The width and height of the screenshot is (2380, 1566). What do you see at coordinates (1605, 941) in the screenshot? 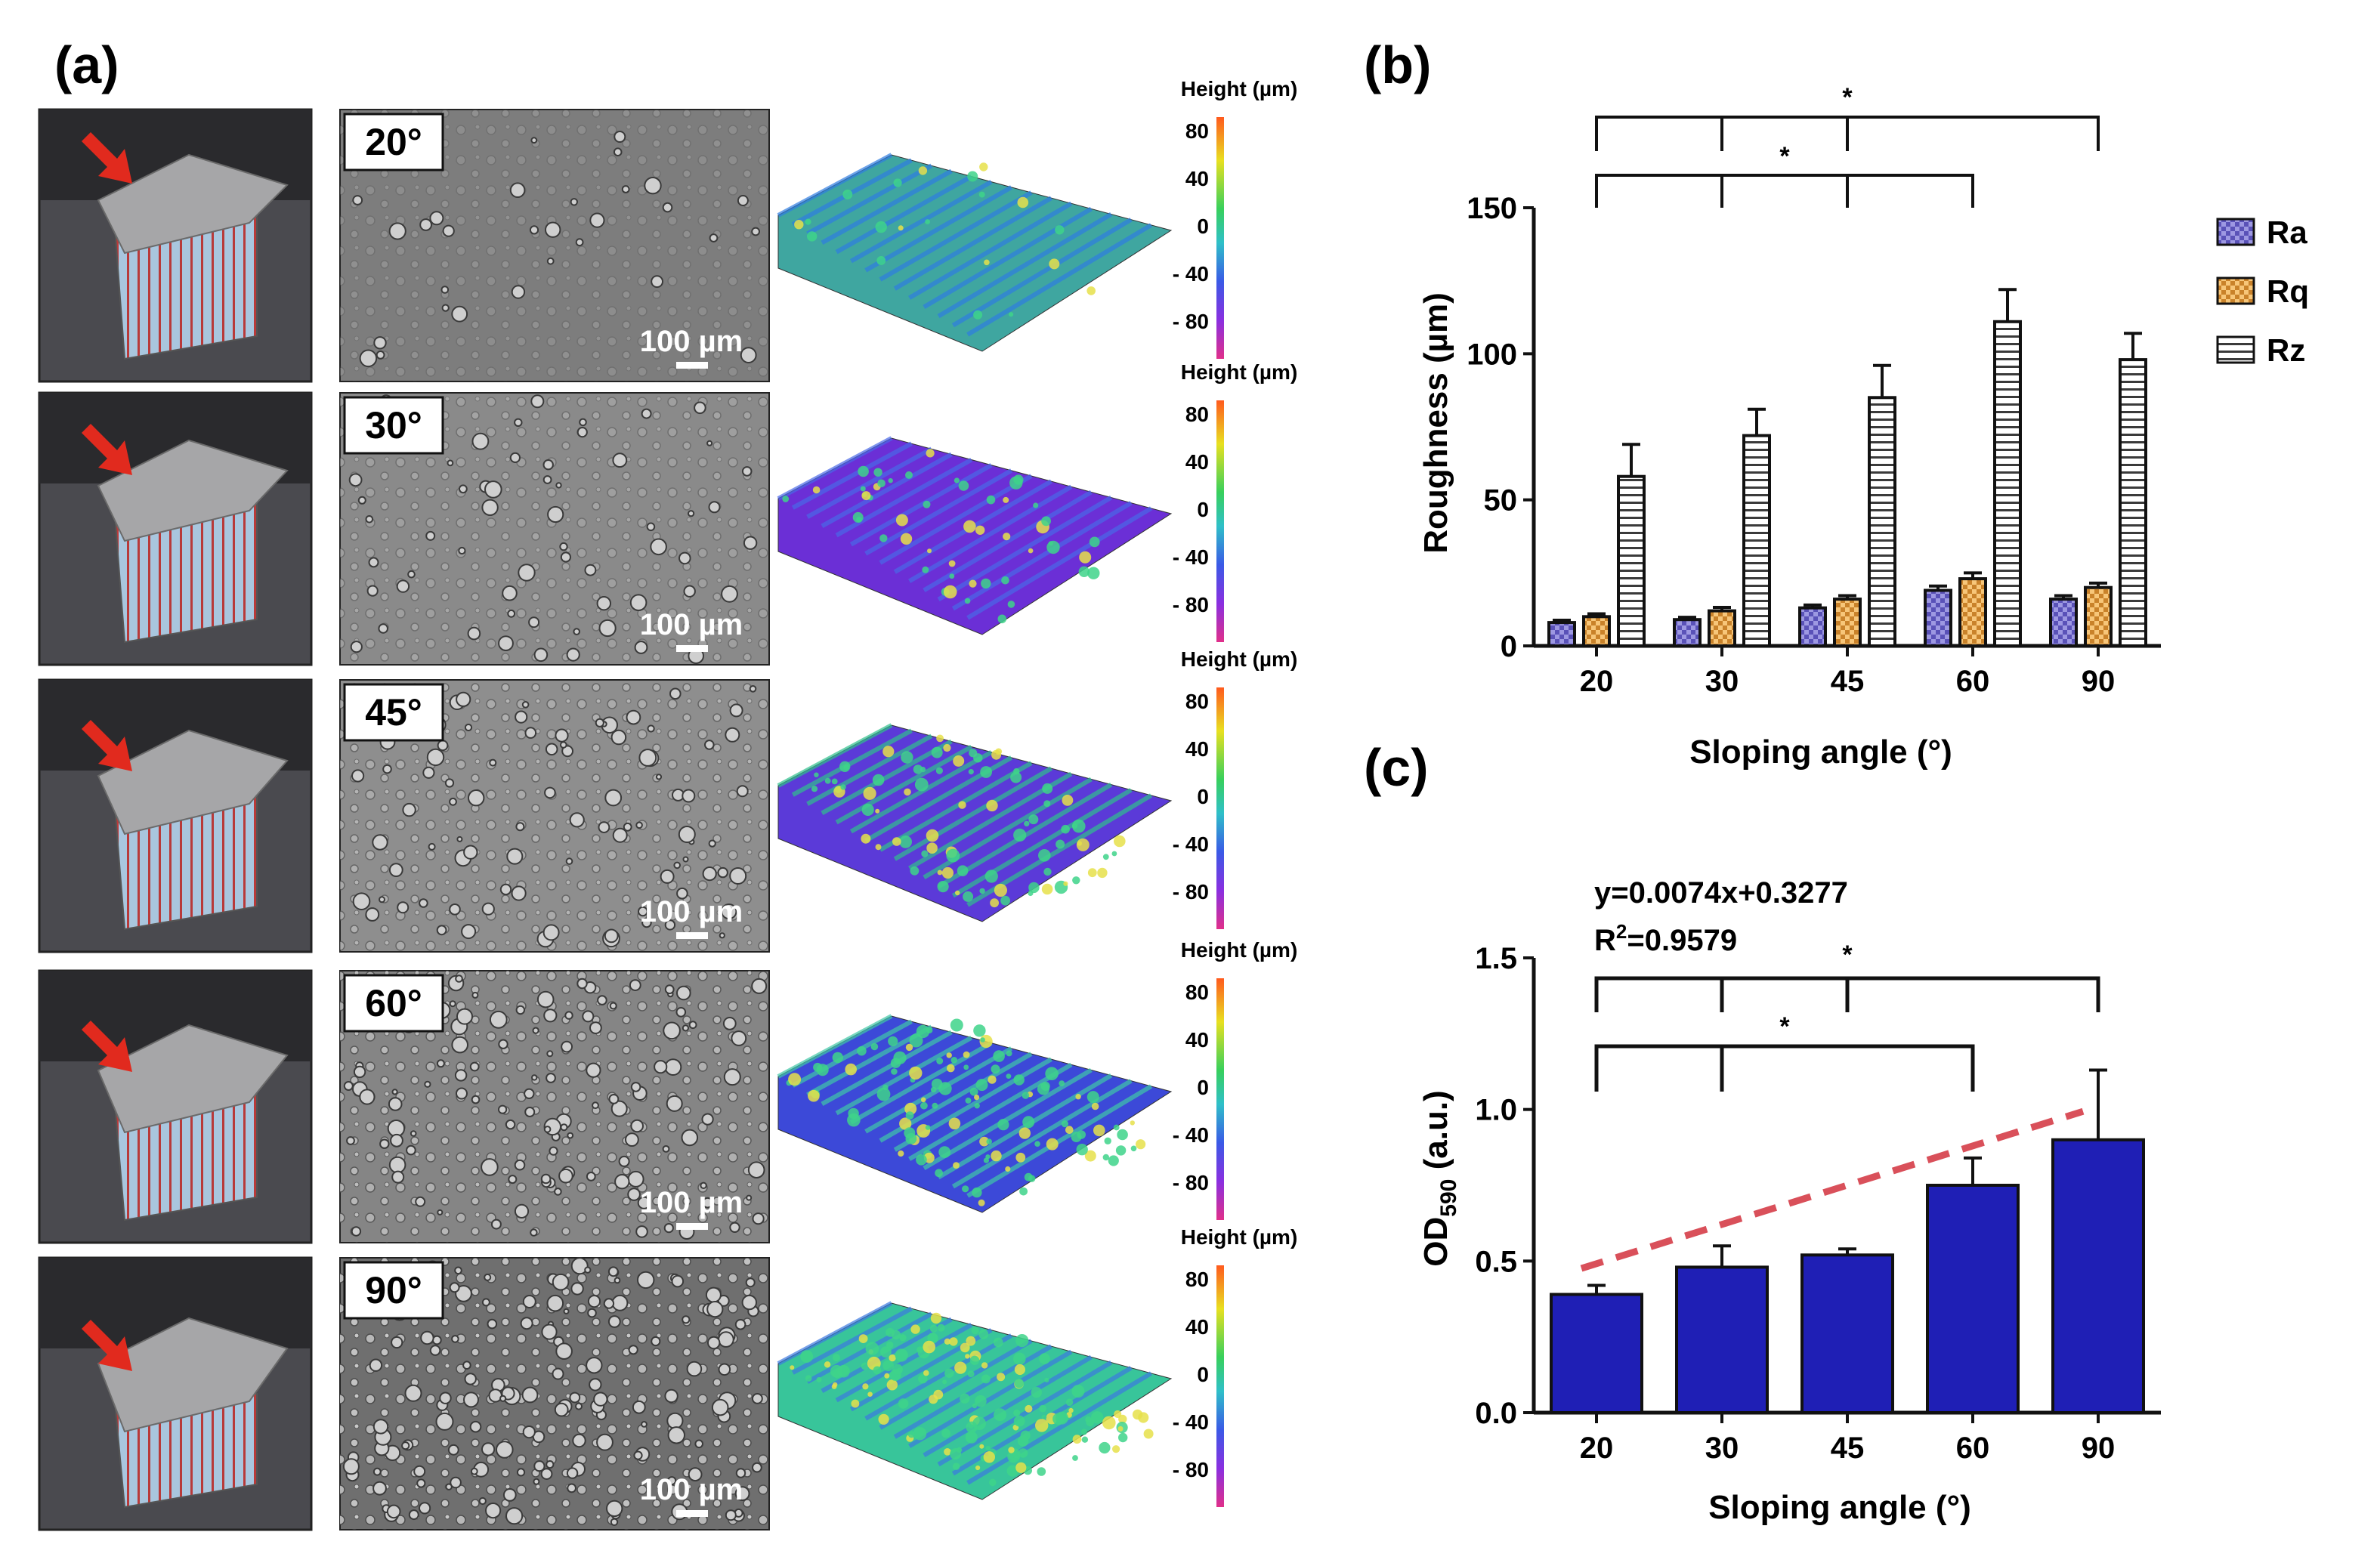
I see `fit-r-main: R` at bounding box center [1605, 941].